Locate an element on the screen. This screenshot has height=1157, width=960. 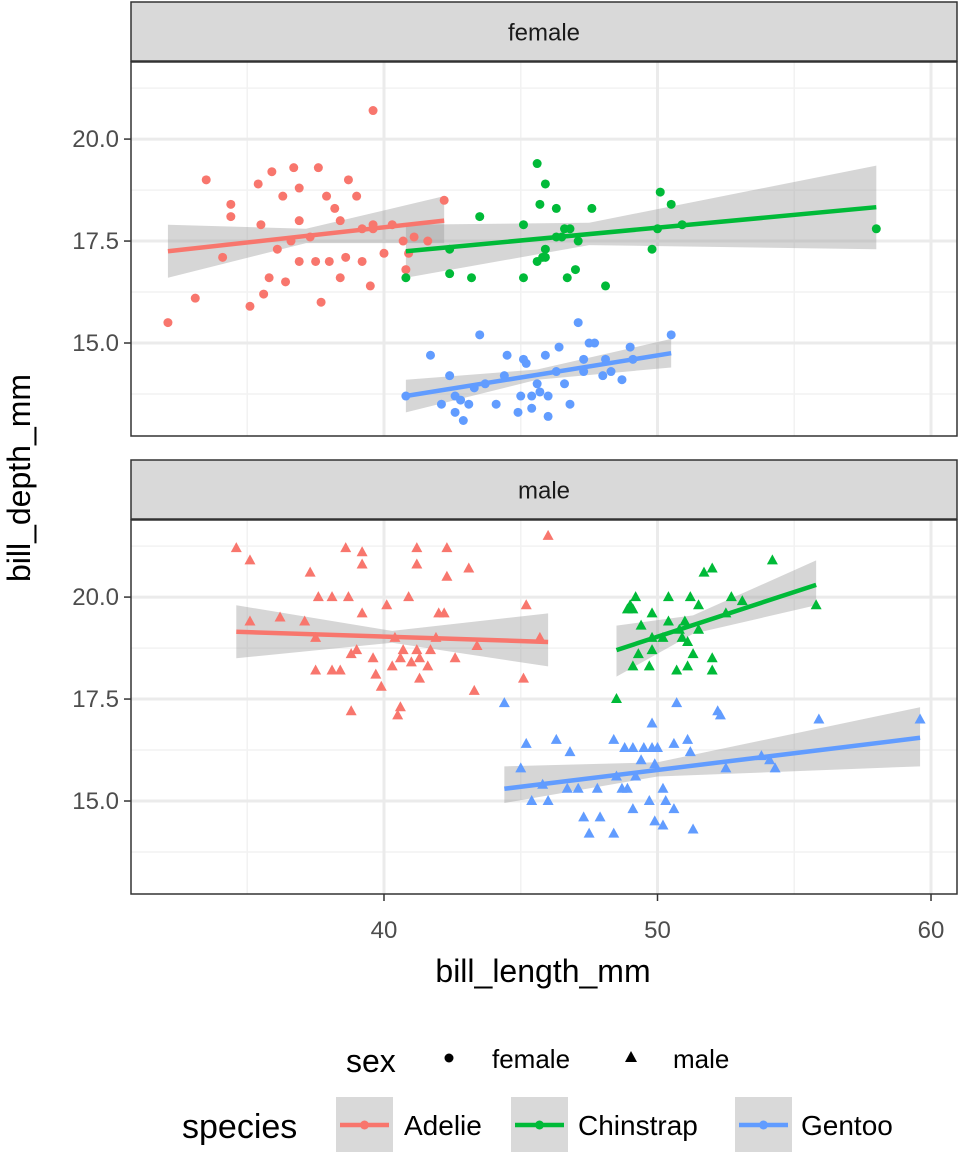
y-axis-title: bill_depth_mm is located at coordinates (19, 478).